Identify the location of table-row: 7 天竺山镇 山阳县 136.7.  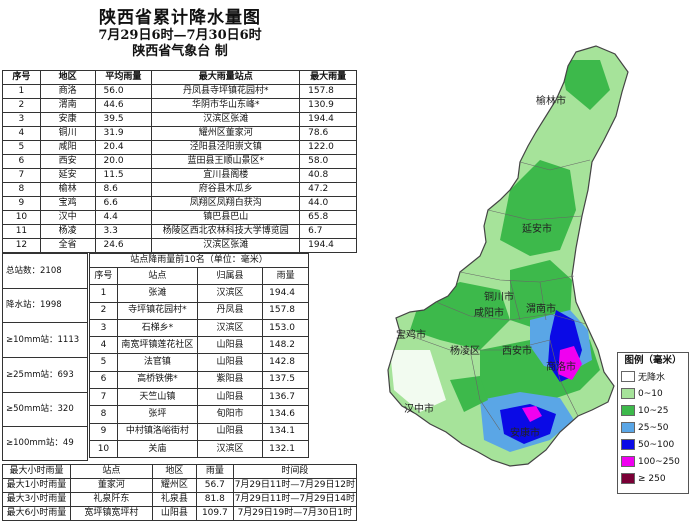
(199, 397).